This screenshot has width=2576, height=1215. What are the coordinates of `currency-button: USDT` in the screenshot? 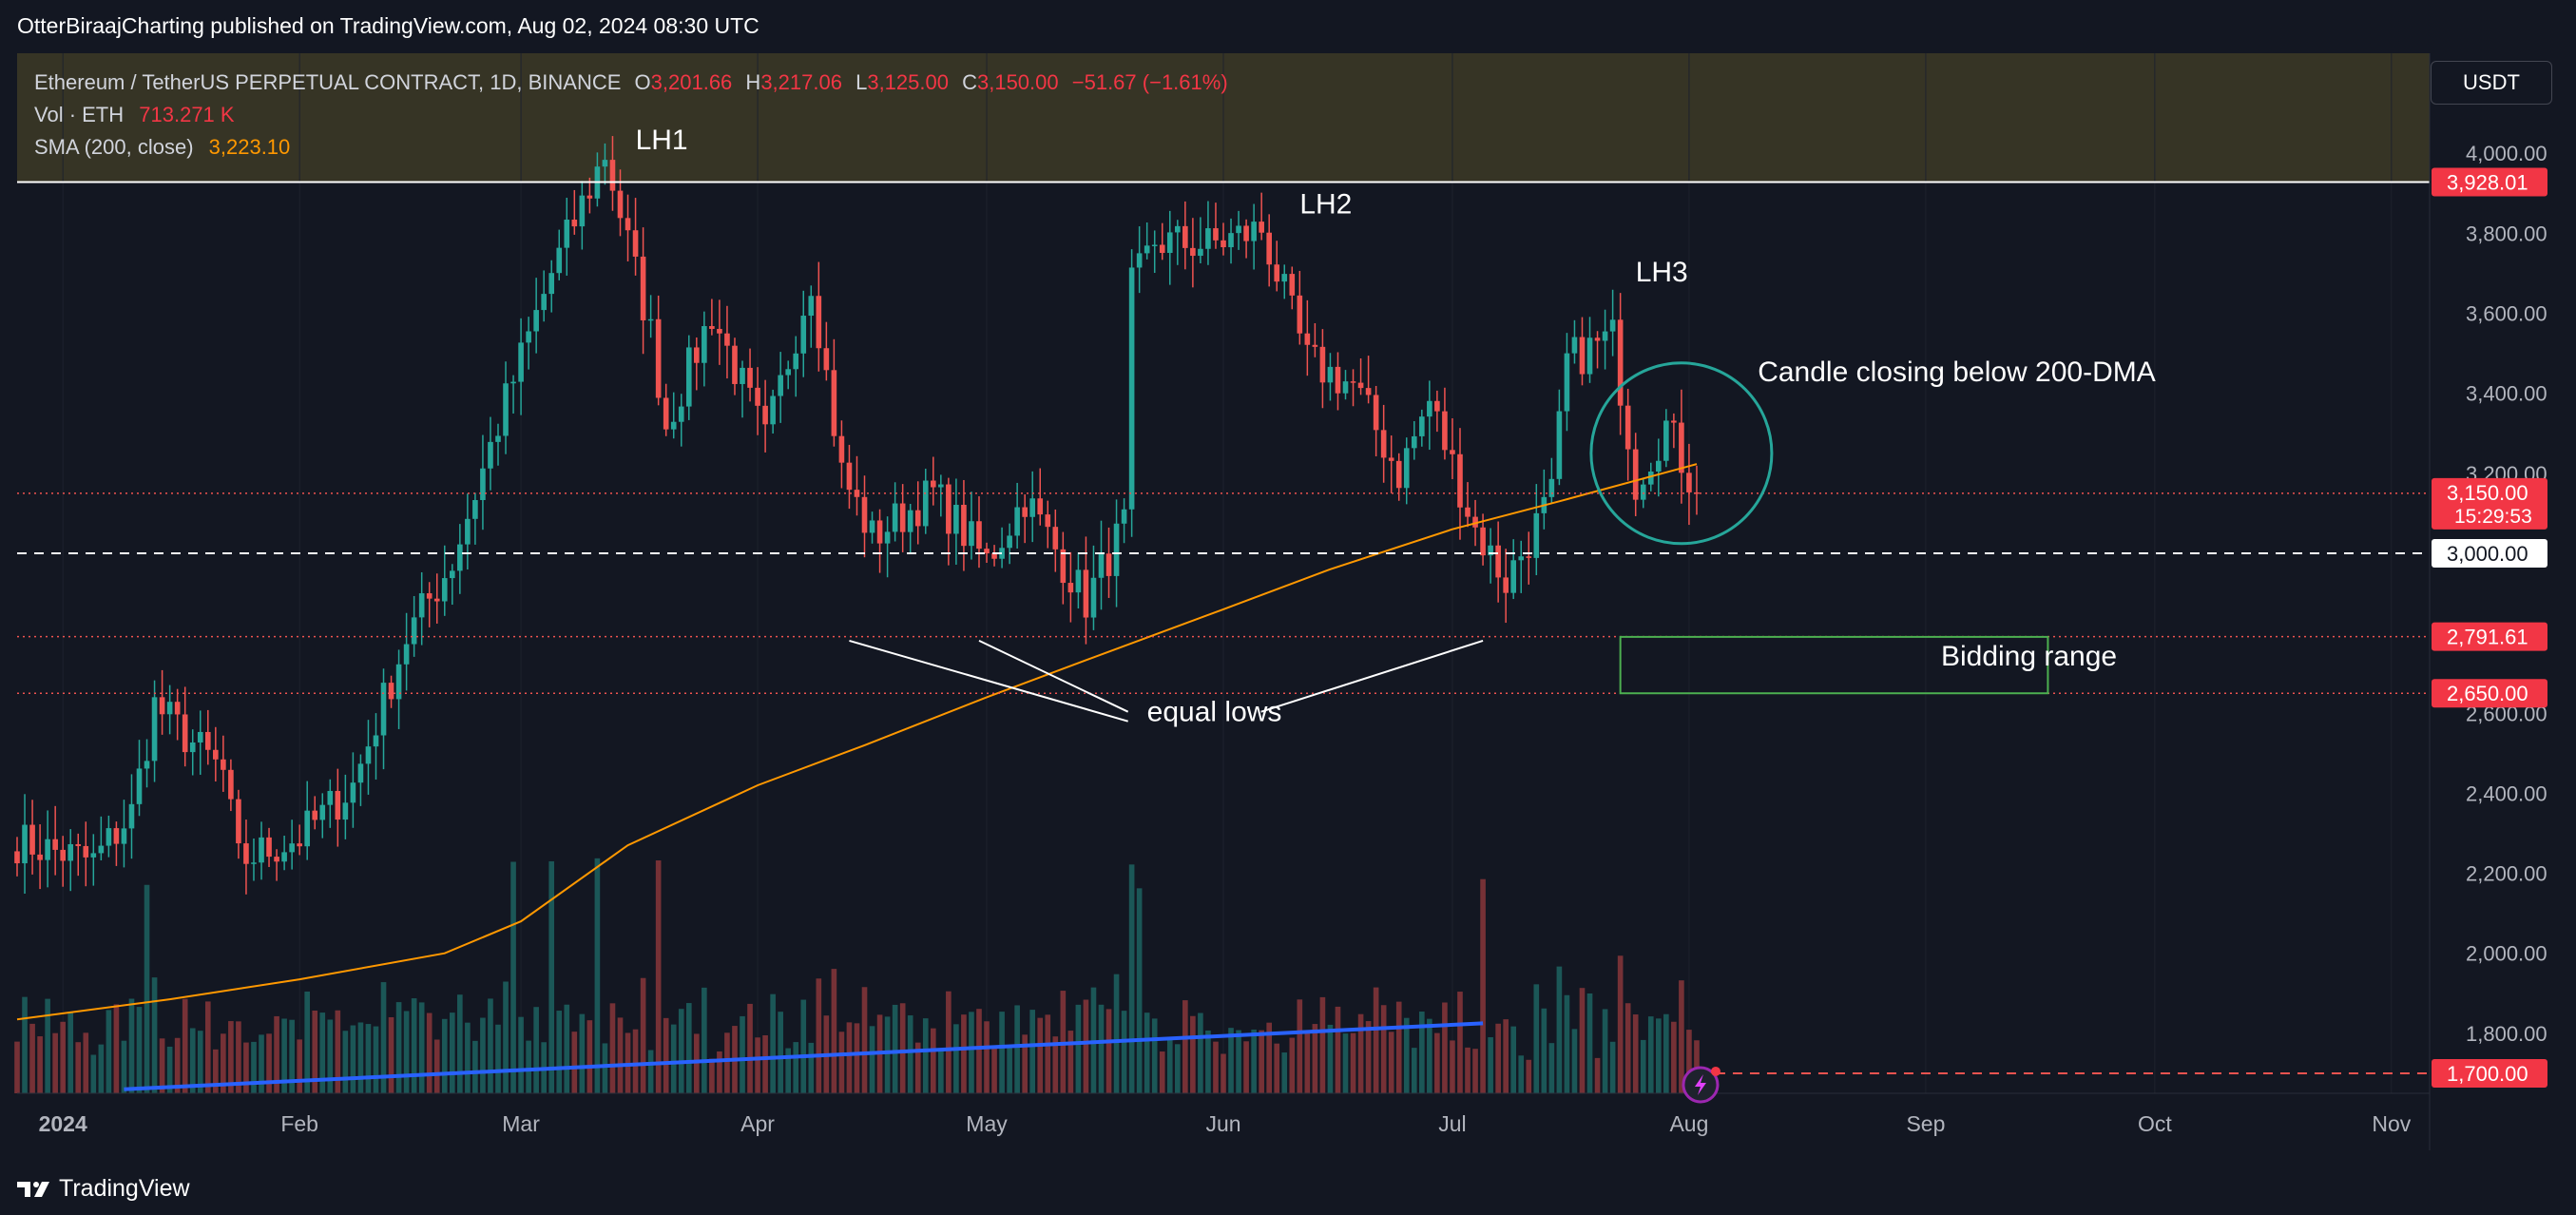 It's located at (2491, 83).